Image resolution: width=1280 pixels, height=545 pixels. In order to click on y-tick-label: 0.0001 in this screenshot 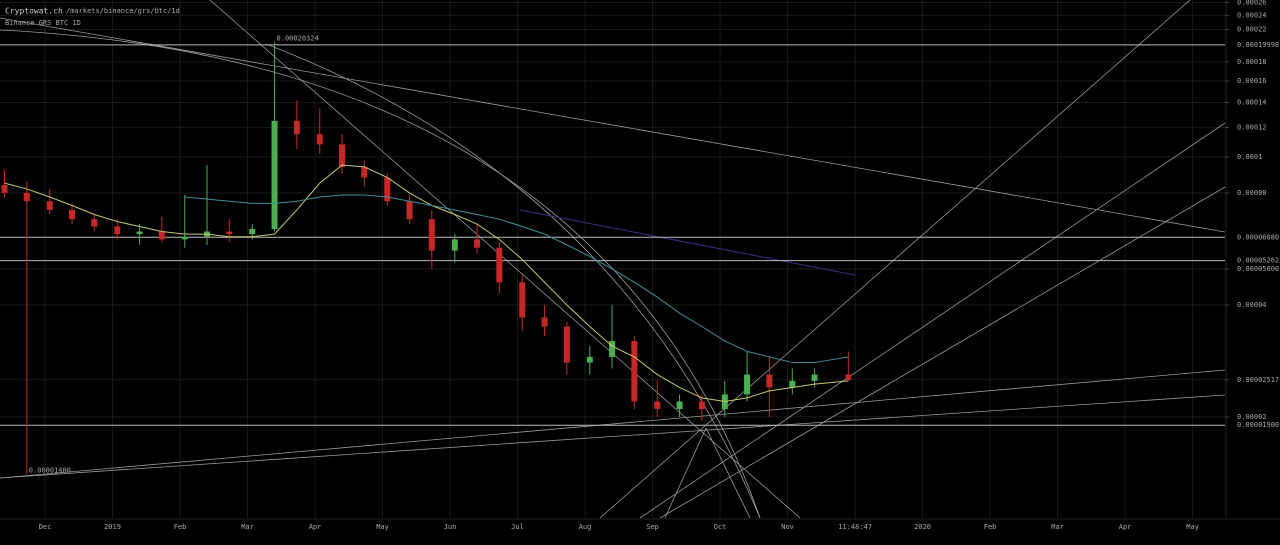, I will do `click(1249, 157)`.